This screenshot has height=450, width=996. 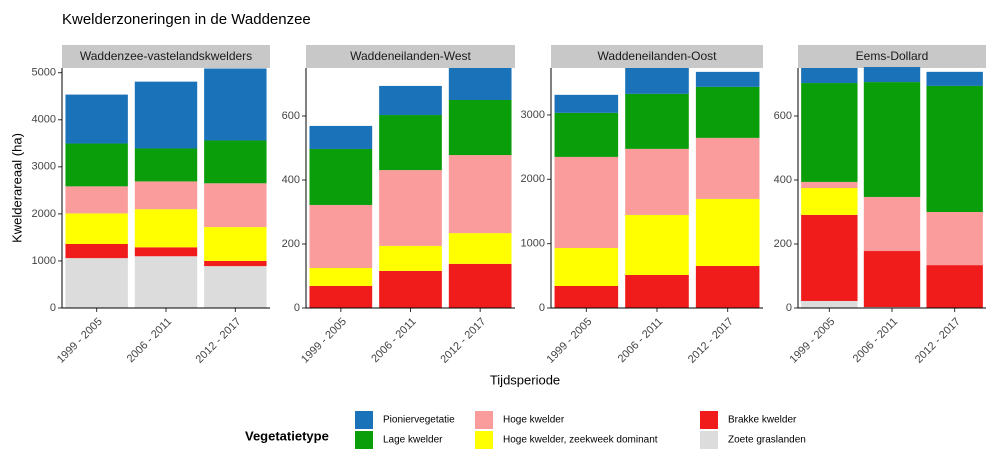 I want to click on panel-title: Waddeneilanden-Oost, so click(x=658, y=56).